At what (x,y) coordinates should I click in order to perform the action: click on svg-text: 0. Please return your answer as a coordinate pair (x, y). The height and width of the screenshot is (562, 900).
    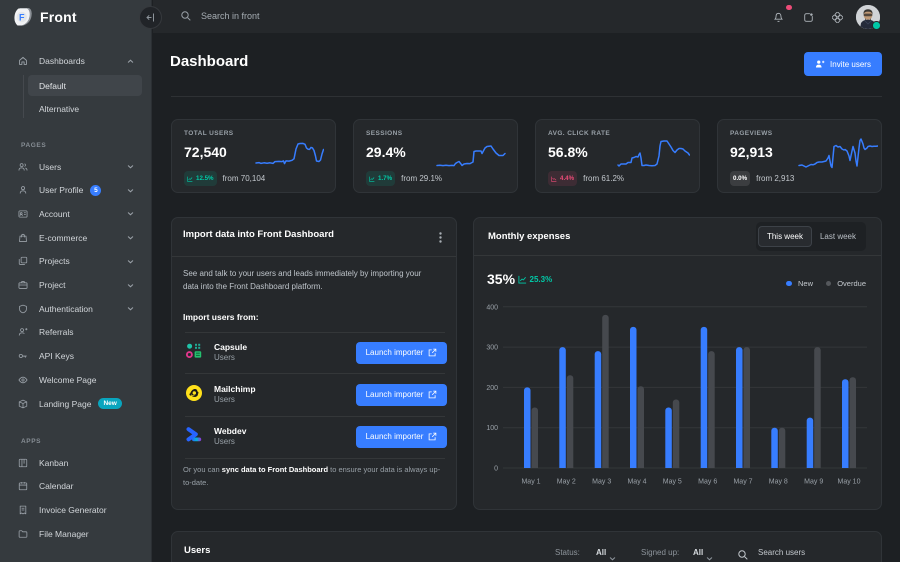
    Looking at the image, I should click on (496, 469).